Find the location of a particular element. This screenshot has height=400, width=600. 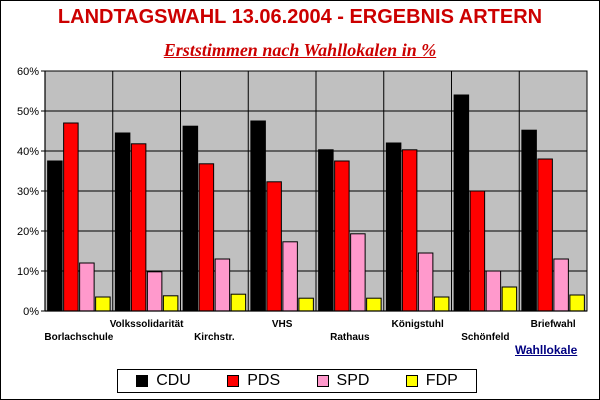

legend-swatch-fdp is located at coordinates (411, 381).